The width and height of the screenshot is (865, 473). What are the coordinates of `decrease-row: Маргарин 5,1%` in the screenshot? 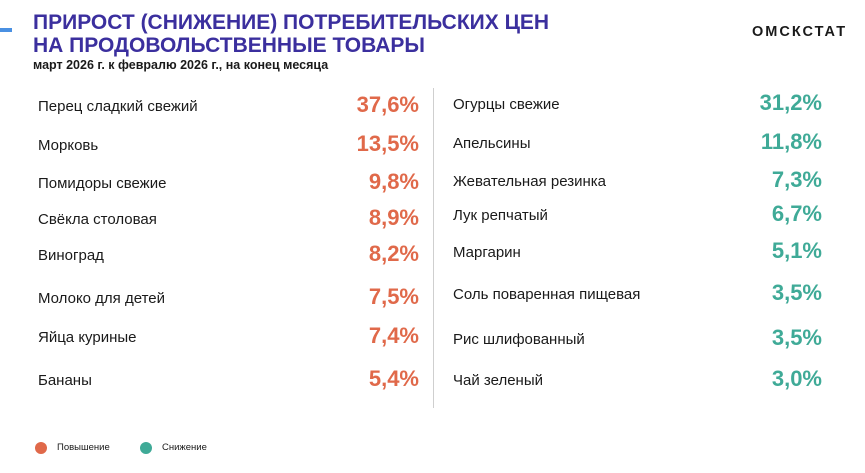 It's located at (637, 253).